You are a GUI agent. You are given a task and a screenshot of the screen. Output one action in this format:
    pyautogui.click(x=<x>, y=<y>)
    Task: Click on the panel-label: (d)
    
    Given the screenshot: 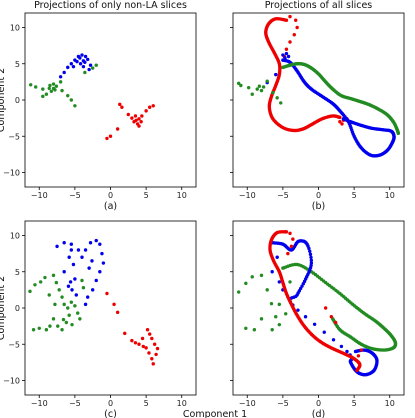 What is the action you would take?
    pyautogui.click(x=318, y=413)
    